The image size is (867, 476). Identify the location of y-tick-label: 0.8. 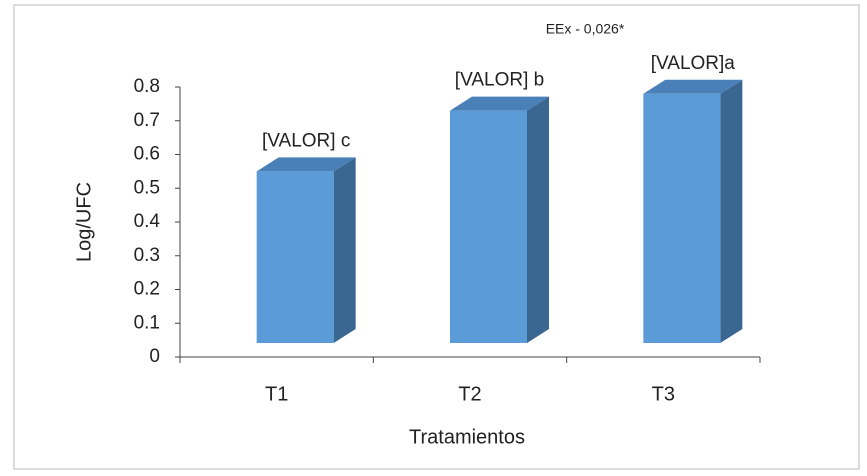
(147, 86).